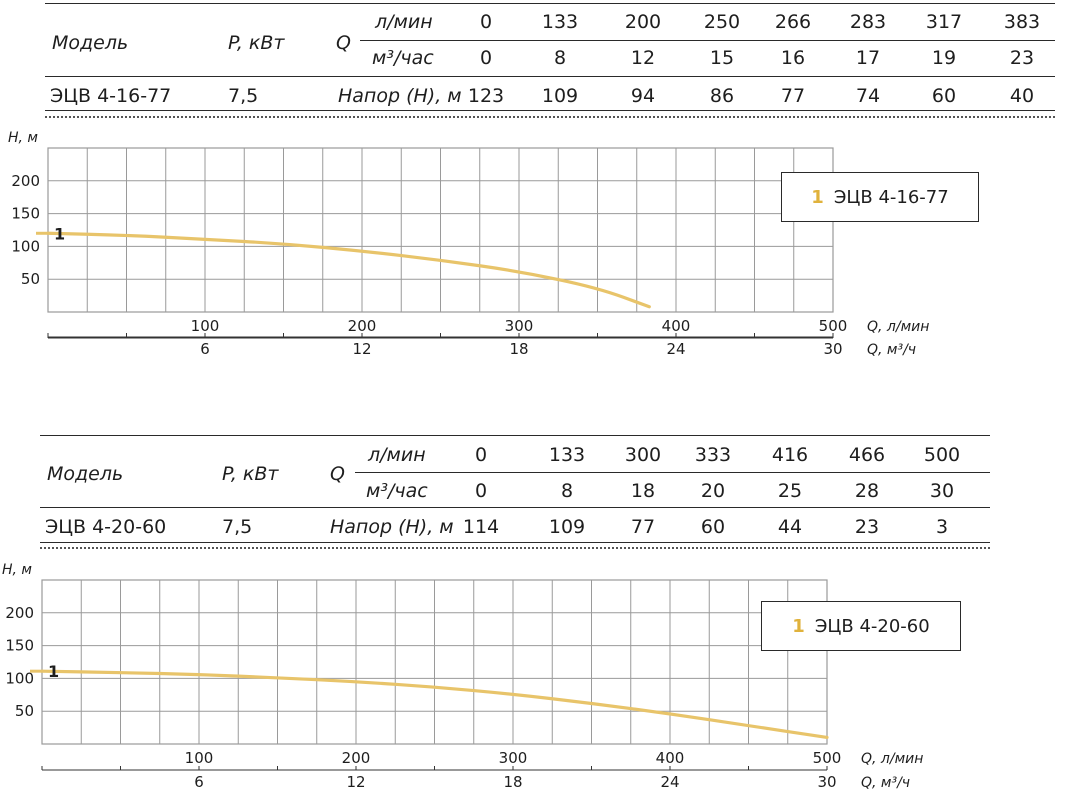  Describe the element at coordinates (643, 491) in the screenshot. I see `table-cell-q-m3: 18` at that location.